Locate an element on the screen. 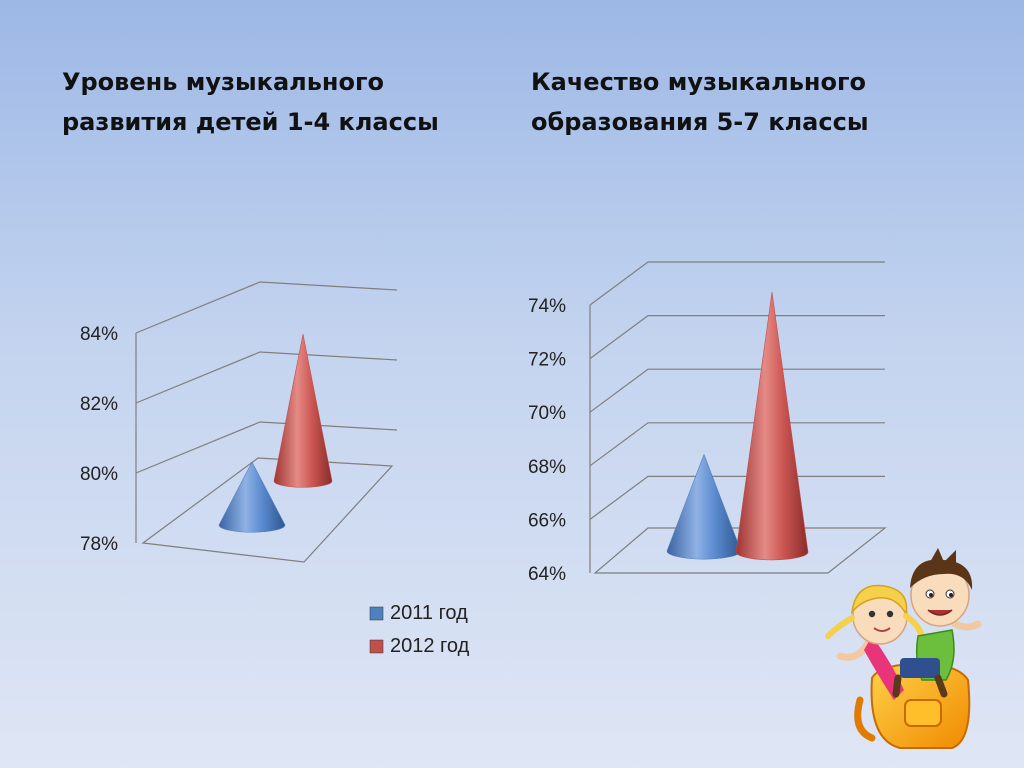 Image resolution: width=1024 pixels, height=768 pixels. y-tick-label: 70% is located at coordinates (547, 413).